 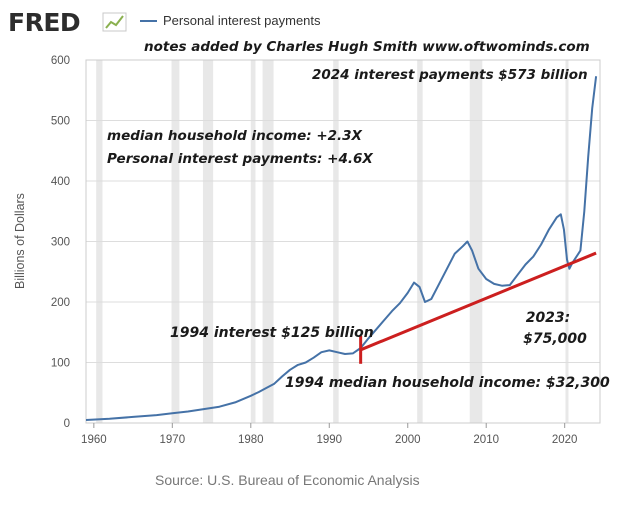 What do you see at coordinates (447, 383) in the screenshot?
I see `annotation-1994-income: 1994 median household income: $32,300` at bounding box center [447, 383].